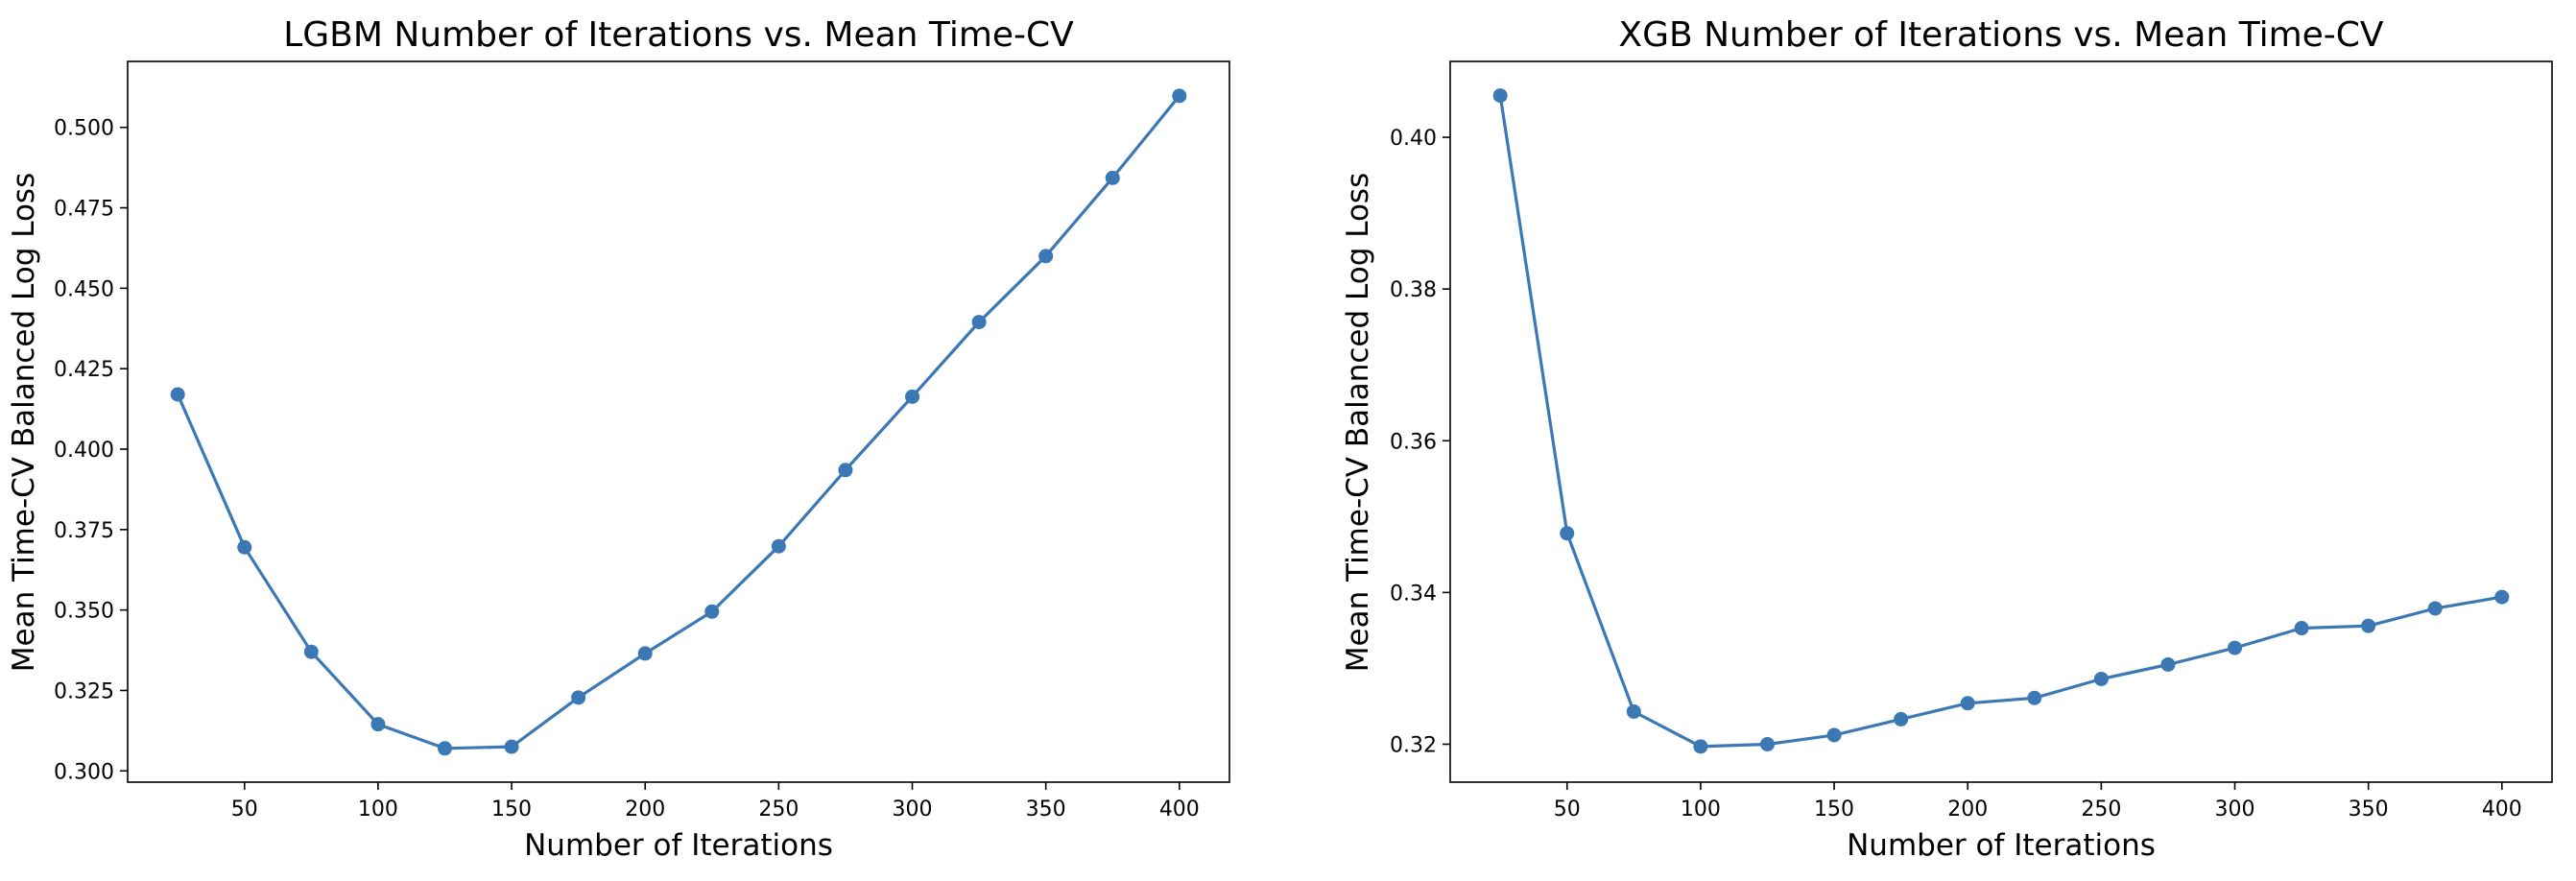 This screenshot has width=2576, height=881. Describe the element at coordinates (1413, 594) in the screenshot. I see `y-tick-label: 0.34` at that location.